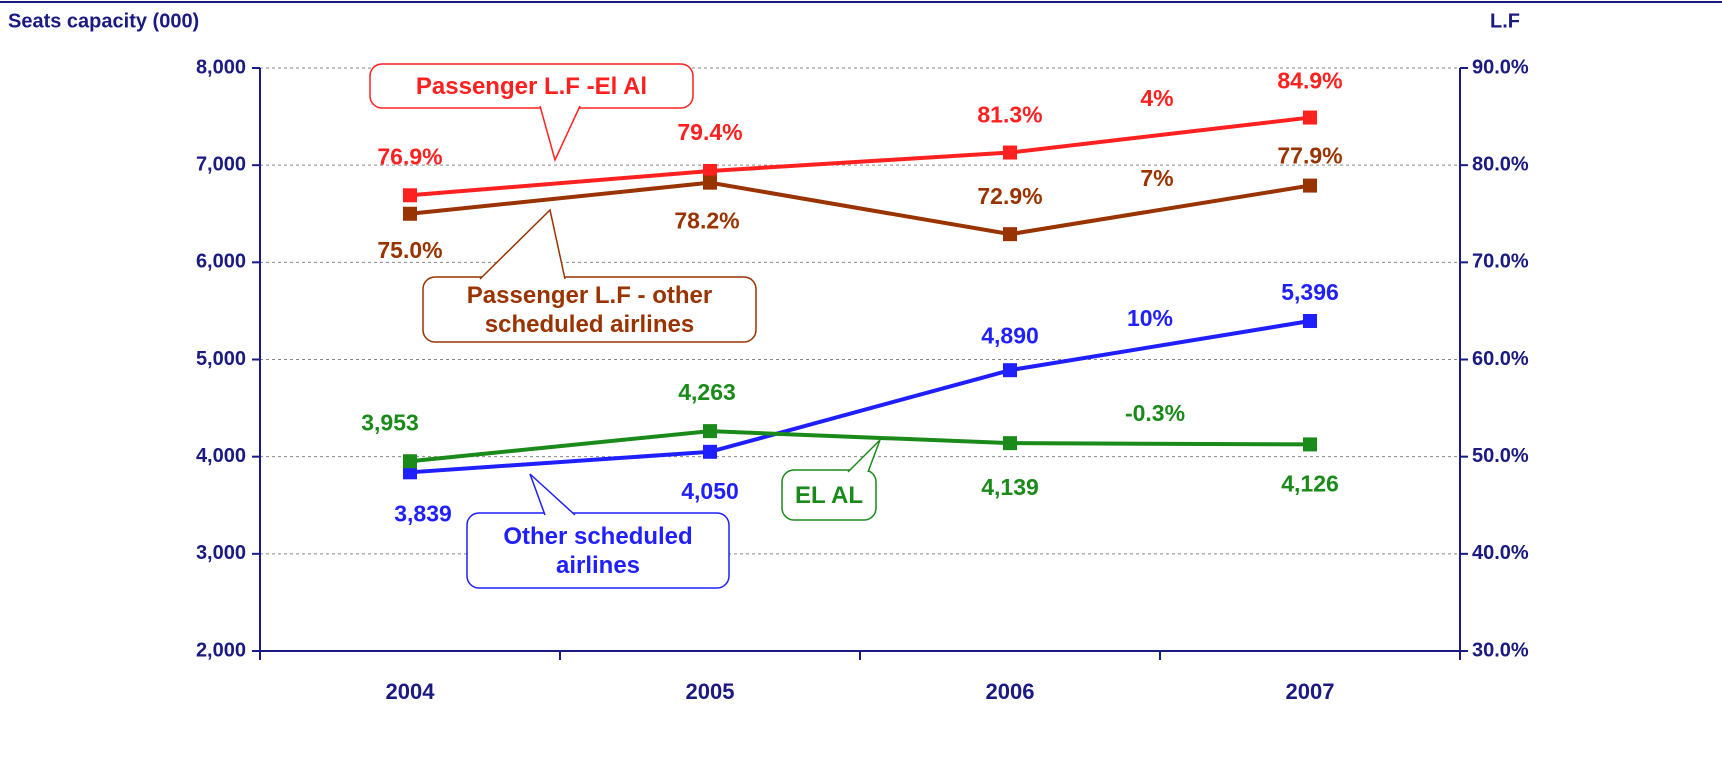 This screenshot has height=774, width=1722. Describe the element at coordinates (1010, 487) in the screenshot. I see `data-label: 4,139` at that location.